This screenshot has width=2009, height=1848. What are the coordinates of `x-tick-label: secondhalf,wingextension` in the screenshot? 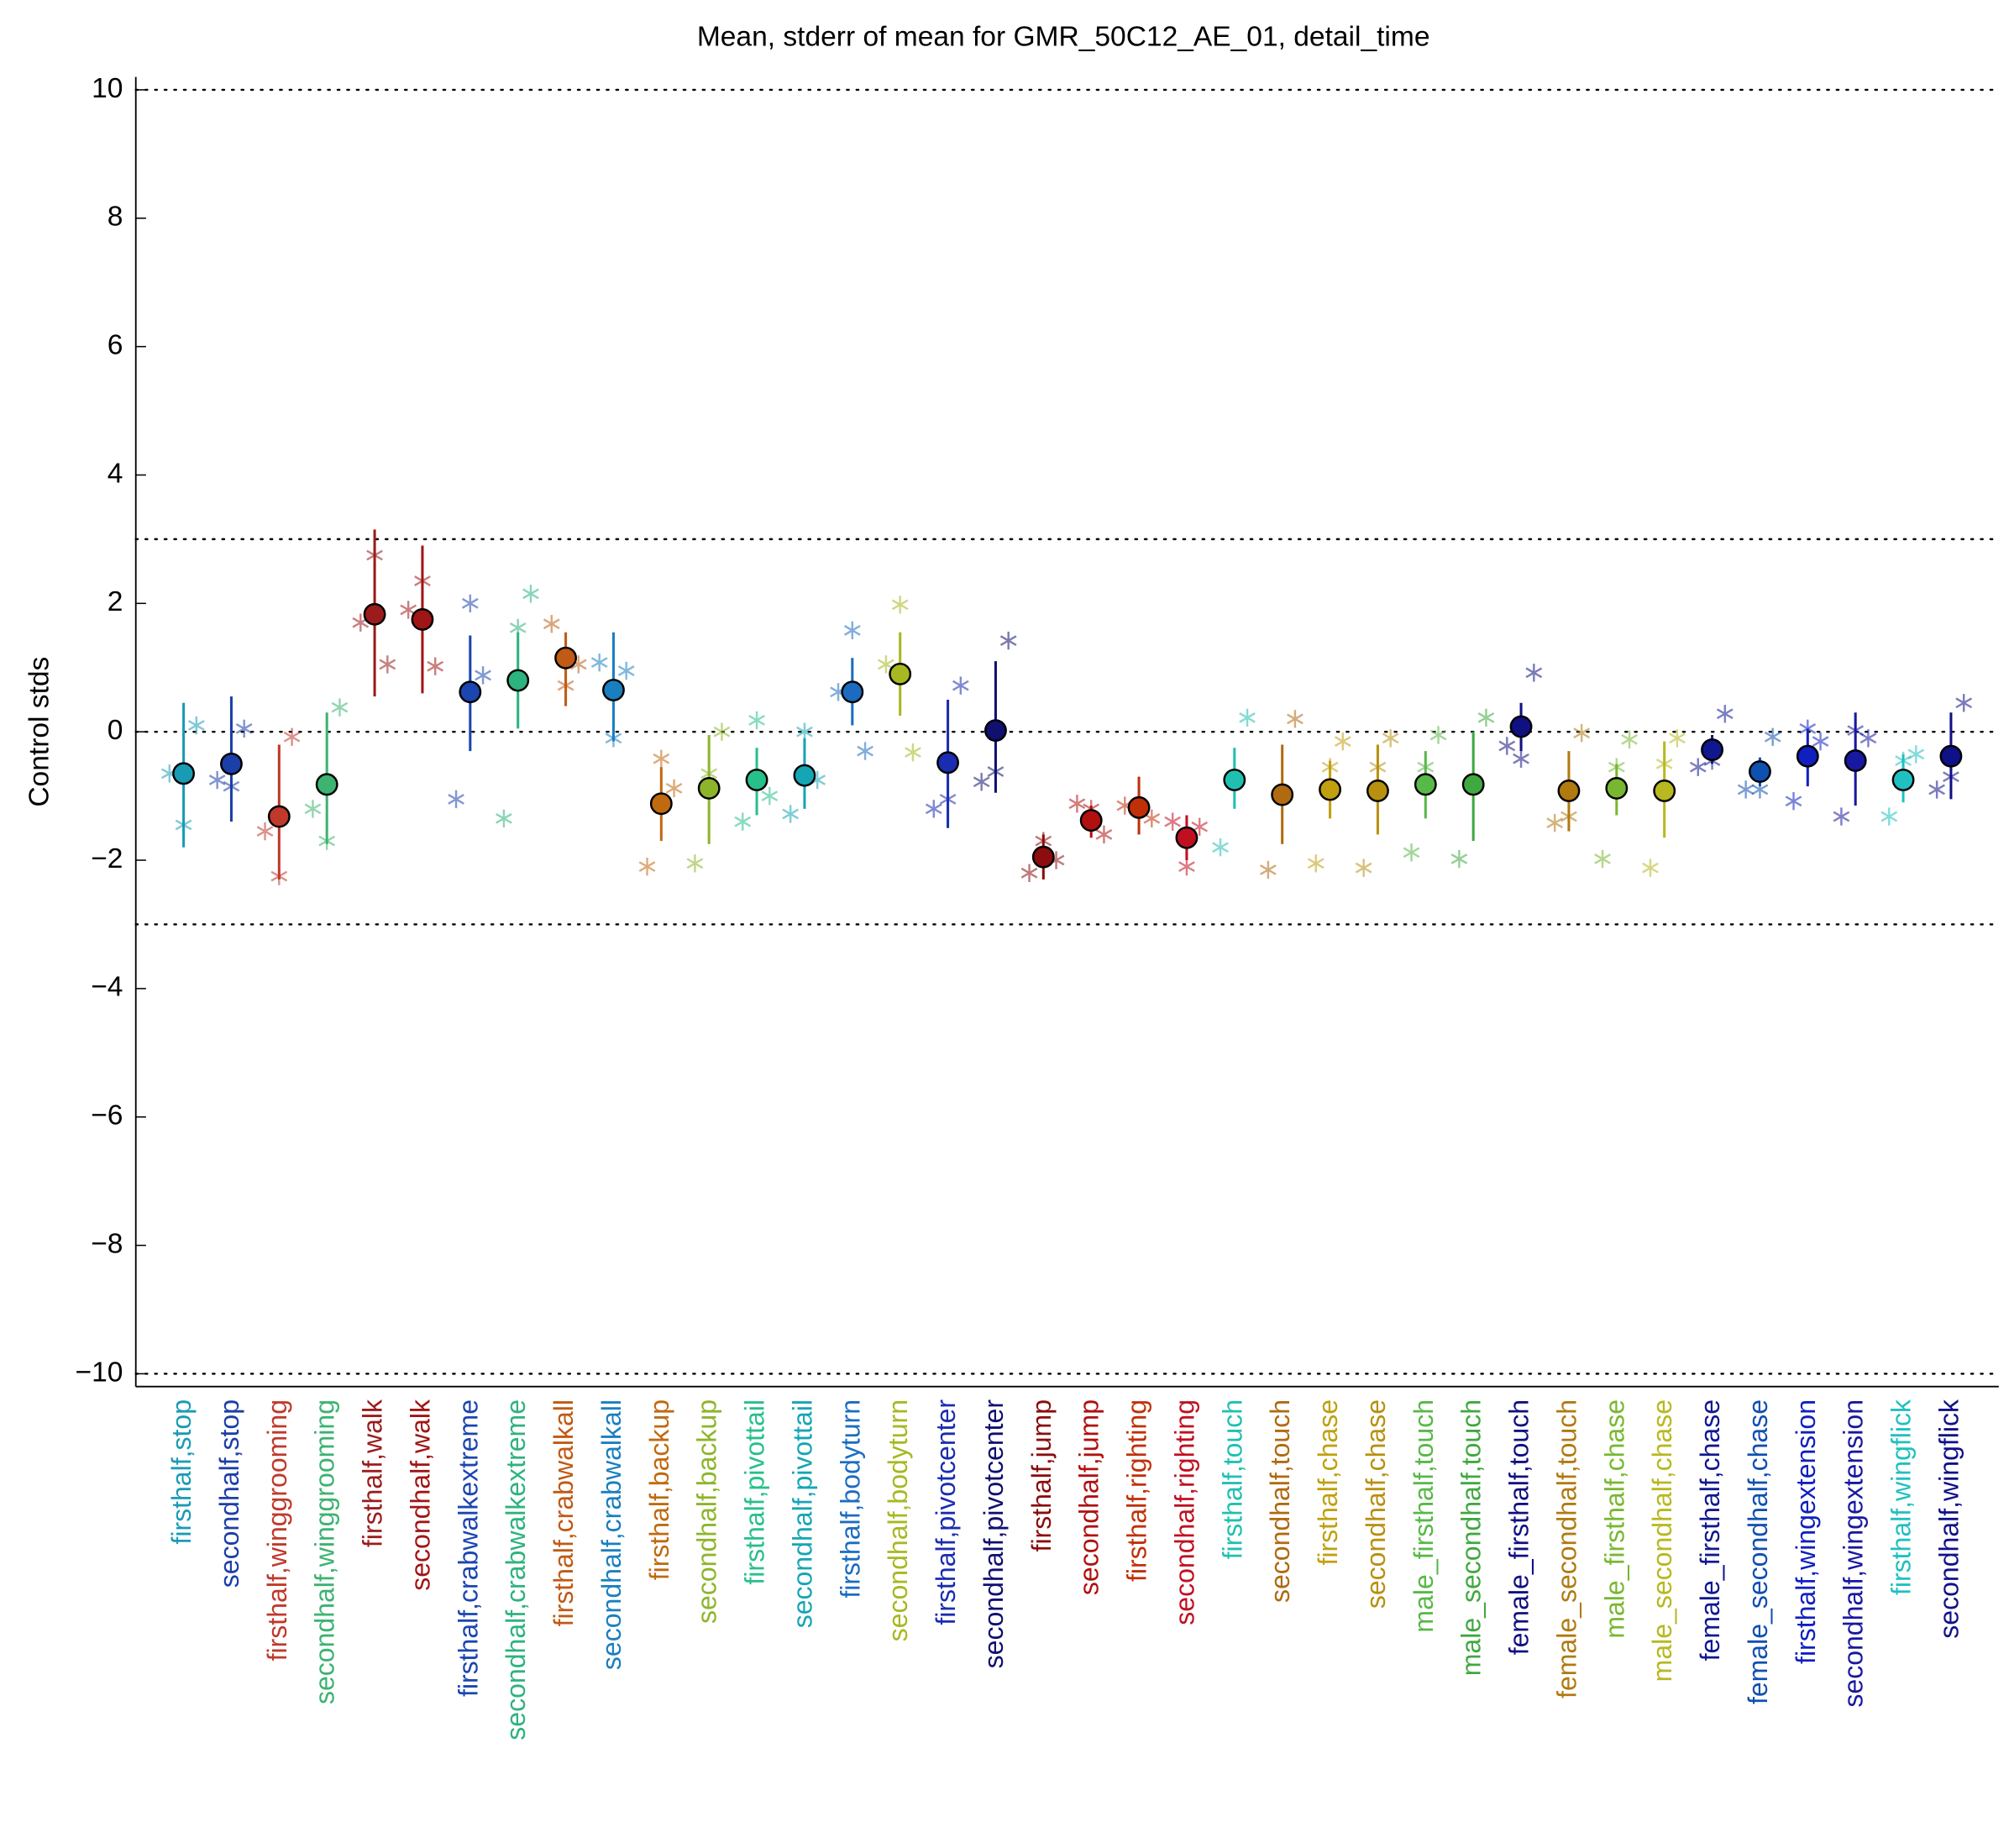 It's located at (1854, 1553).